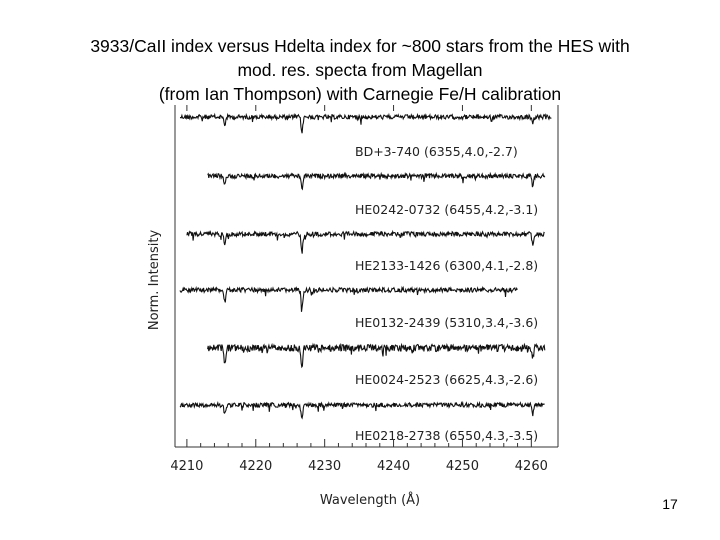 The height and width of the screenshot is (540, 720). What do you see at coordinates (436, 151) in the screenshot?
I see `series-label: BD+3-740 (6355,4.0,-2.7)` at bounding box center [436, 151].